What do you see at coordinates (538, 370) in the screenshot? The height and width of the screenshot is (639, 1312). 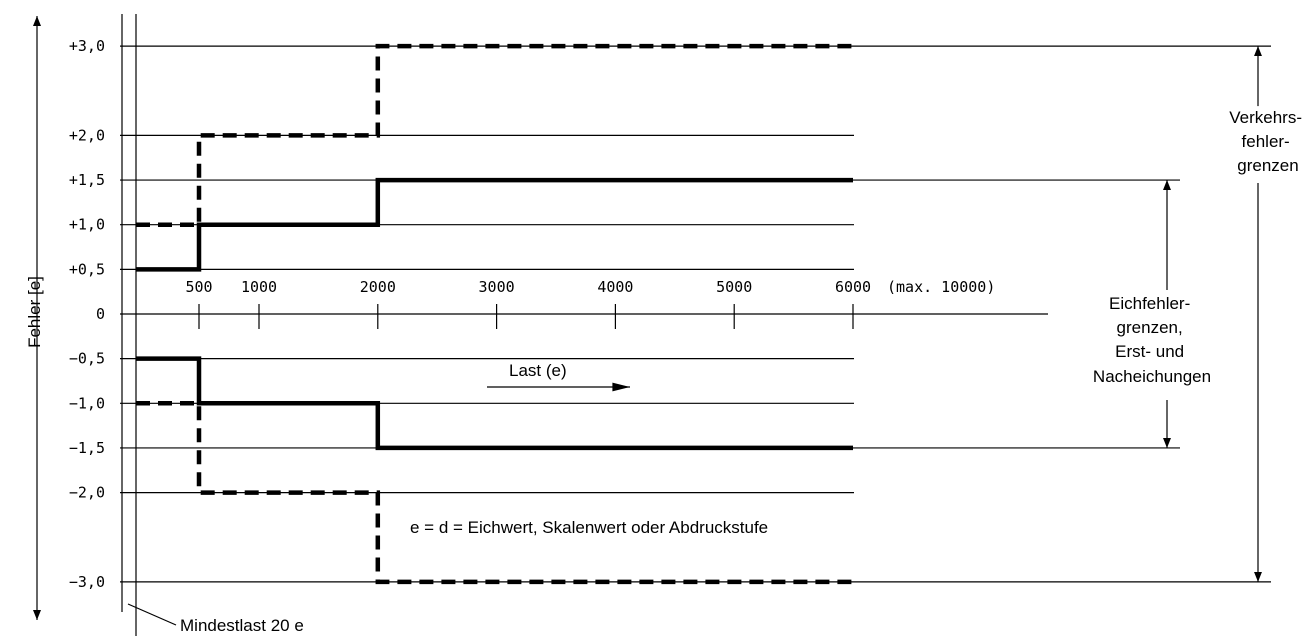 I see `load-direction-label: Last (e)` at bounding box center [538, 370].